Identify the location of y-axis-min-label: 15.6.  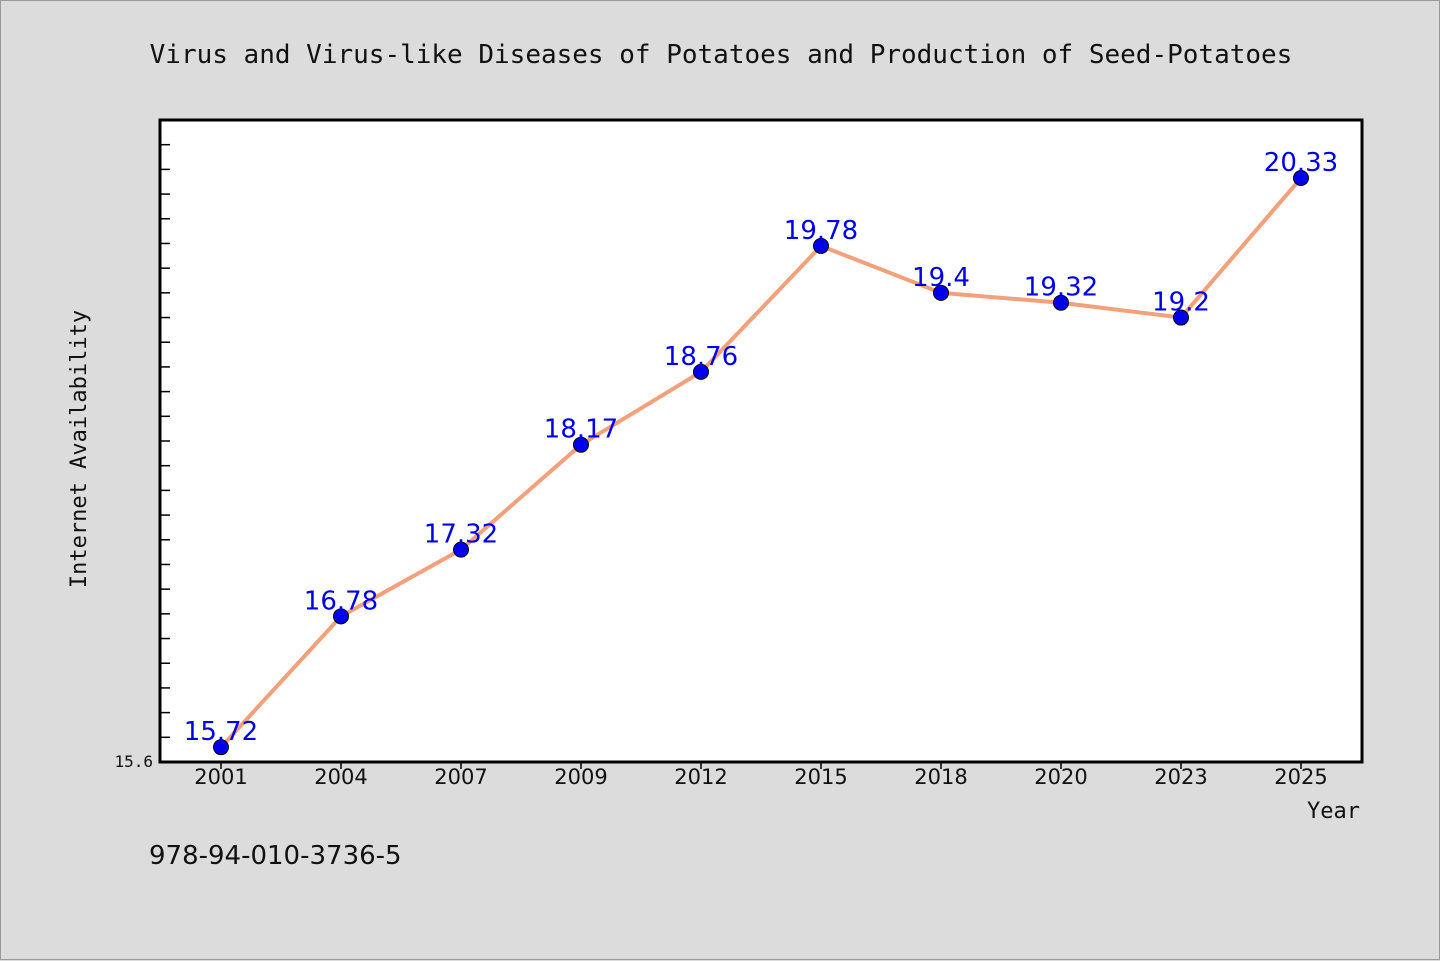
(133, 761).